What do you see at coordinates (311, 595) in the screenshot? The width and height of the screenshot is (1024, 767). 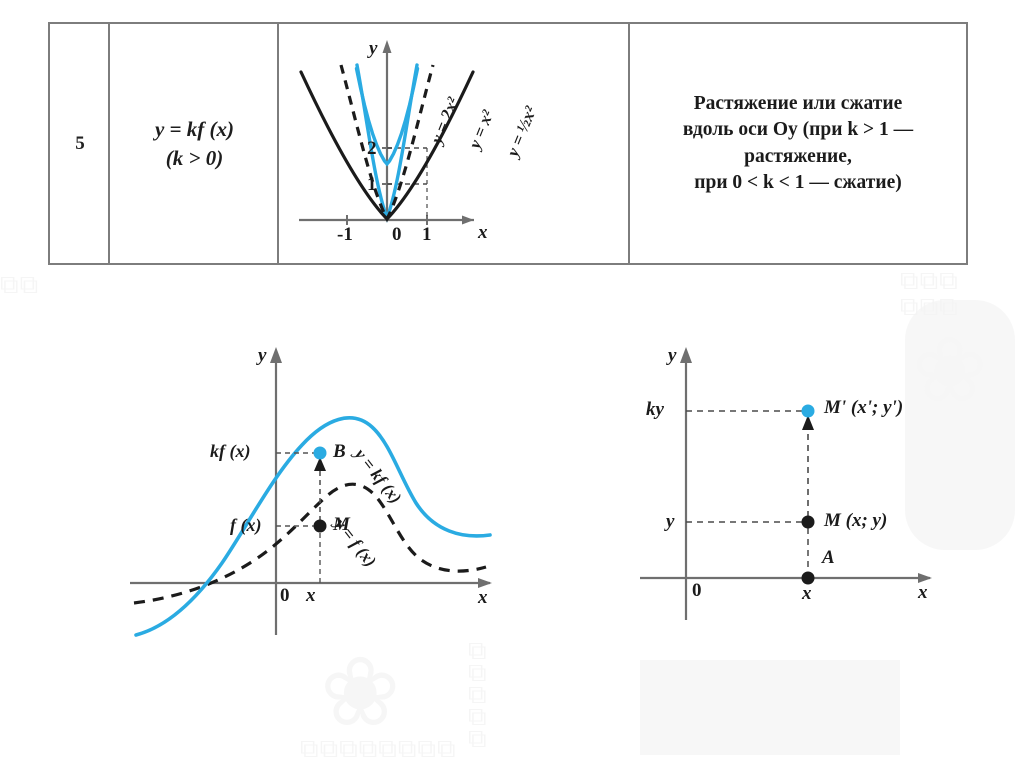 I see `stretch-x-value-label: x` at bounding box center [311, 595].